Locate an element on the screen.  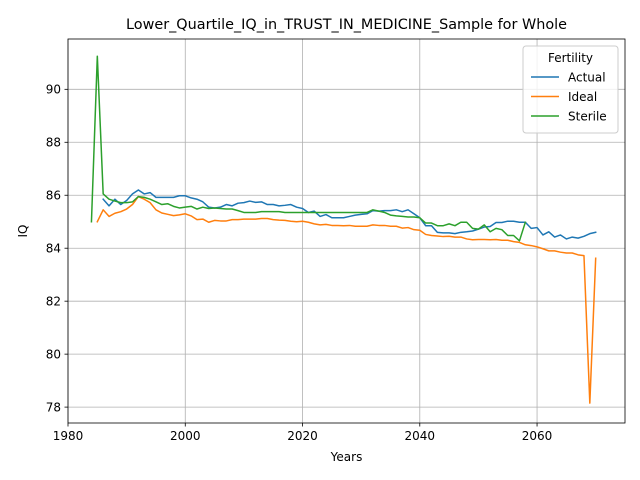
legend: Fertility Actual Ideal Sterile is located at coordinates (570, 89).